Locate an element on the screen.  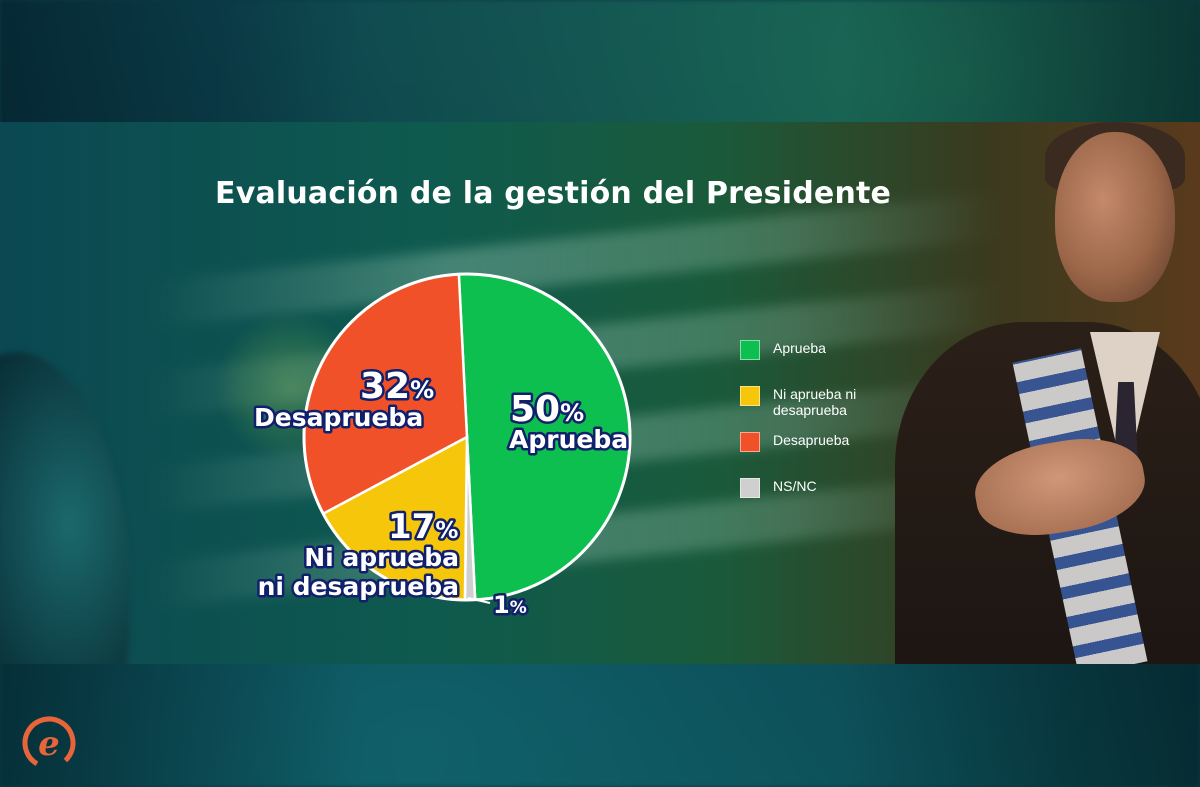
aprueba-value-label: 50% is located at coordinates (547, 409).